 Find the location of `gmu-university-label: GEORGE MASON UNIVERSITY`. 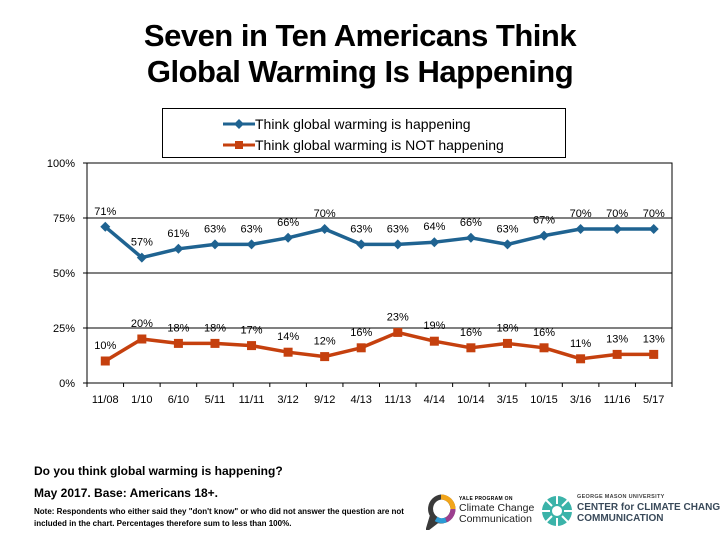

gmu-university-label: GEORGE MASON UNIVERSITY is located at coordinates (621, 497).